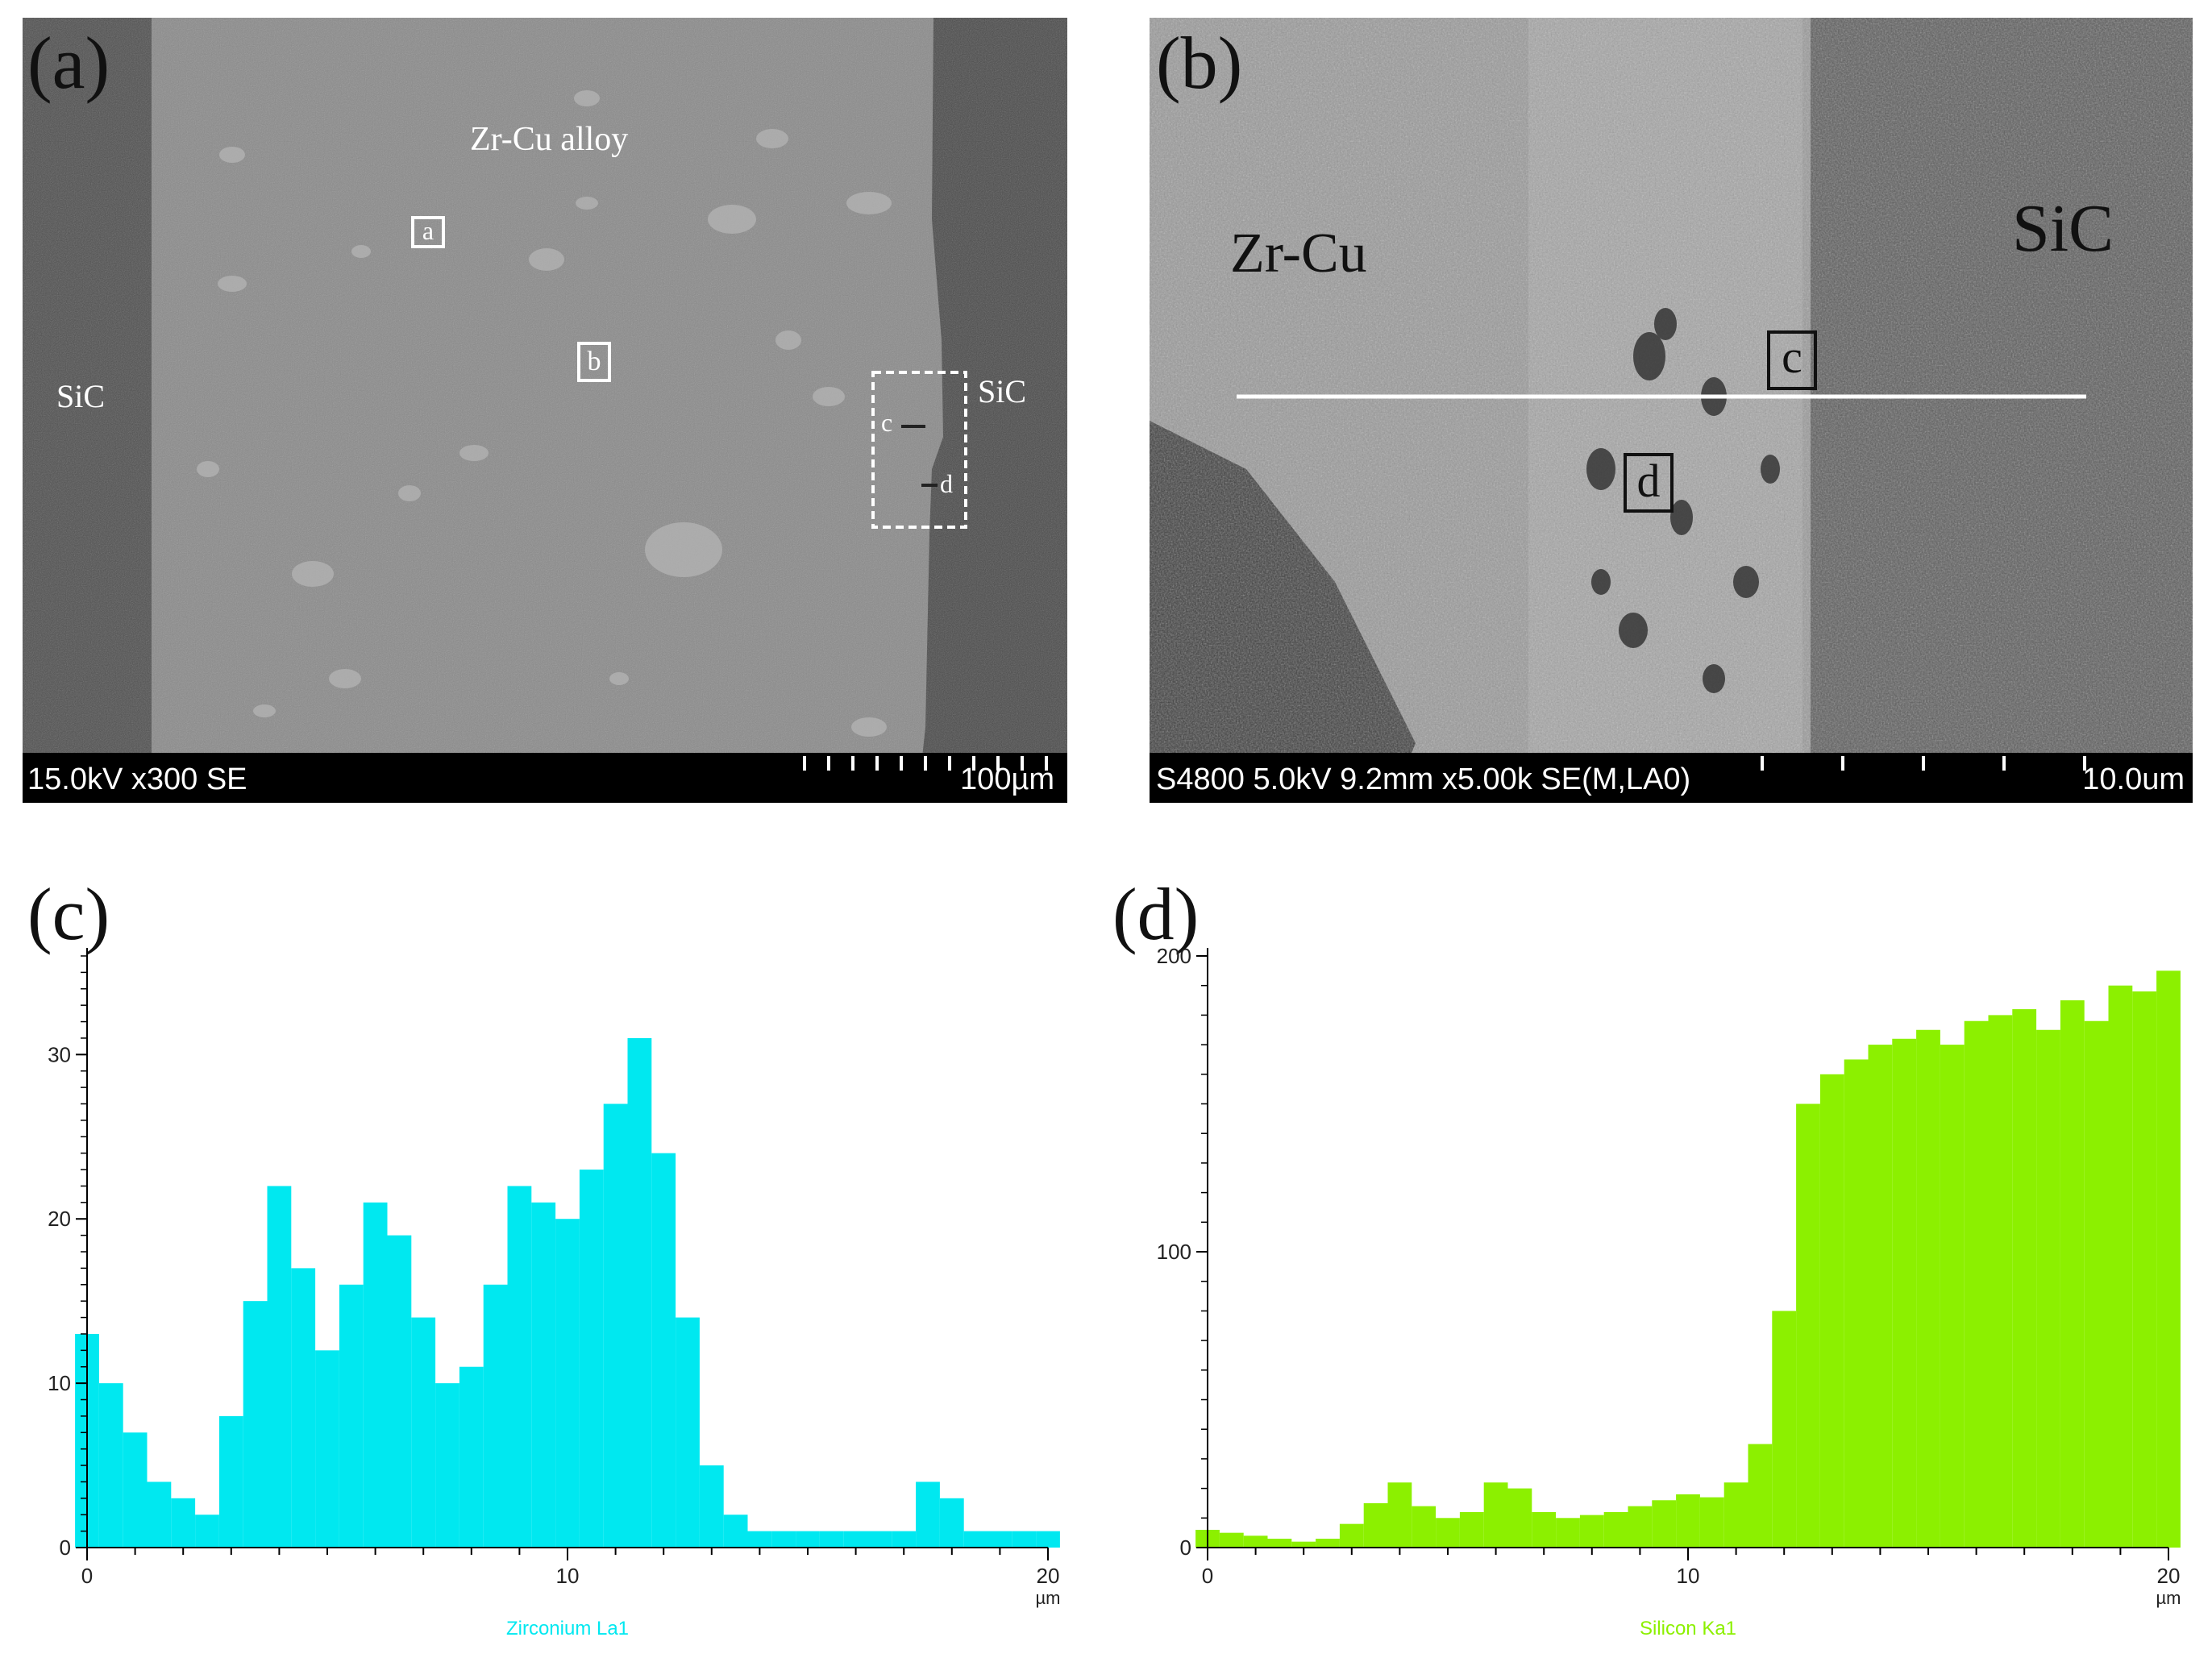  What do you see at coordinates (1207, 1576) in the screenshot?
I see `x-tick-label: 0` at bounding box center [1207, 1576].